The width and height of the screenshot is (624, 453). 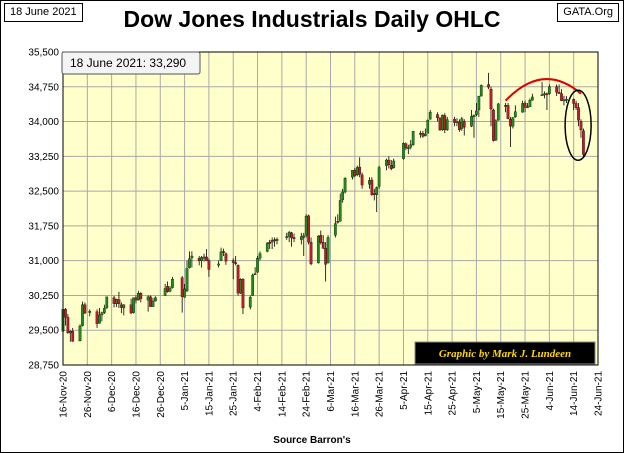 I want to click on highlight-ellipse, so click(x=578, y=125).